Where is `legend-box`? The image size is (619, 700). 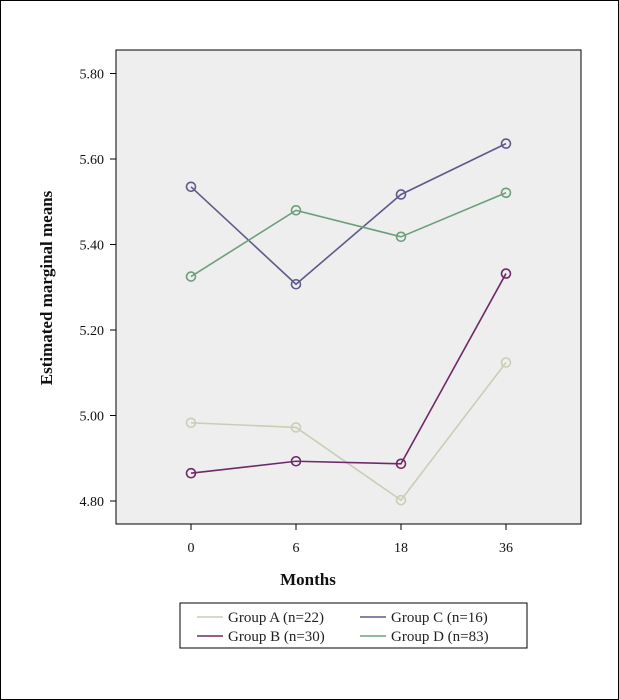
legend-box is located at coordinates (353, 625).